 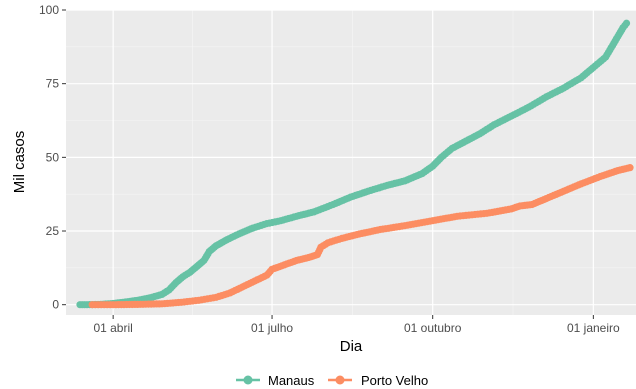 I want to click on y-tick-label: 75, so click(x=53, y=84).